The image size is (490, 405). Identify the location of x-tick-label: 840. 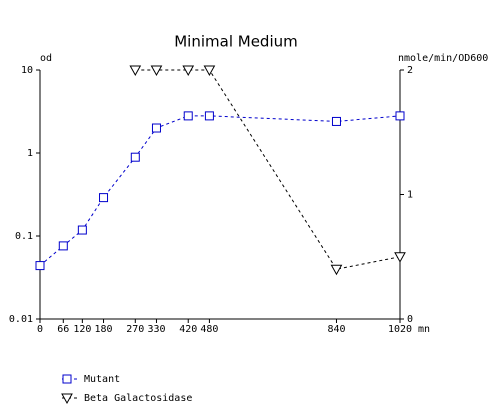
(336, 329).